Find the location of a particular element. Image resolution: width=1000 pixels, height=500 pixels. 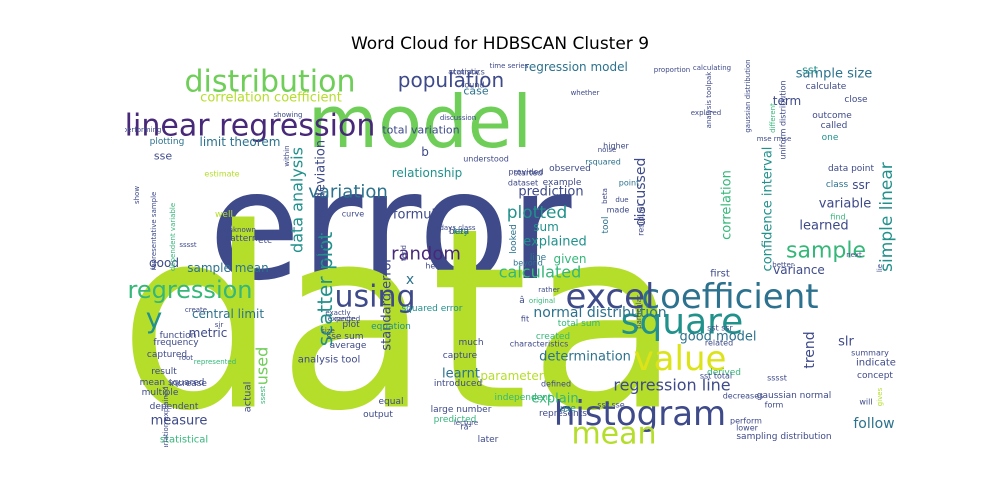

word-tool: tool is located at coordinates (606, 224).